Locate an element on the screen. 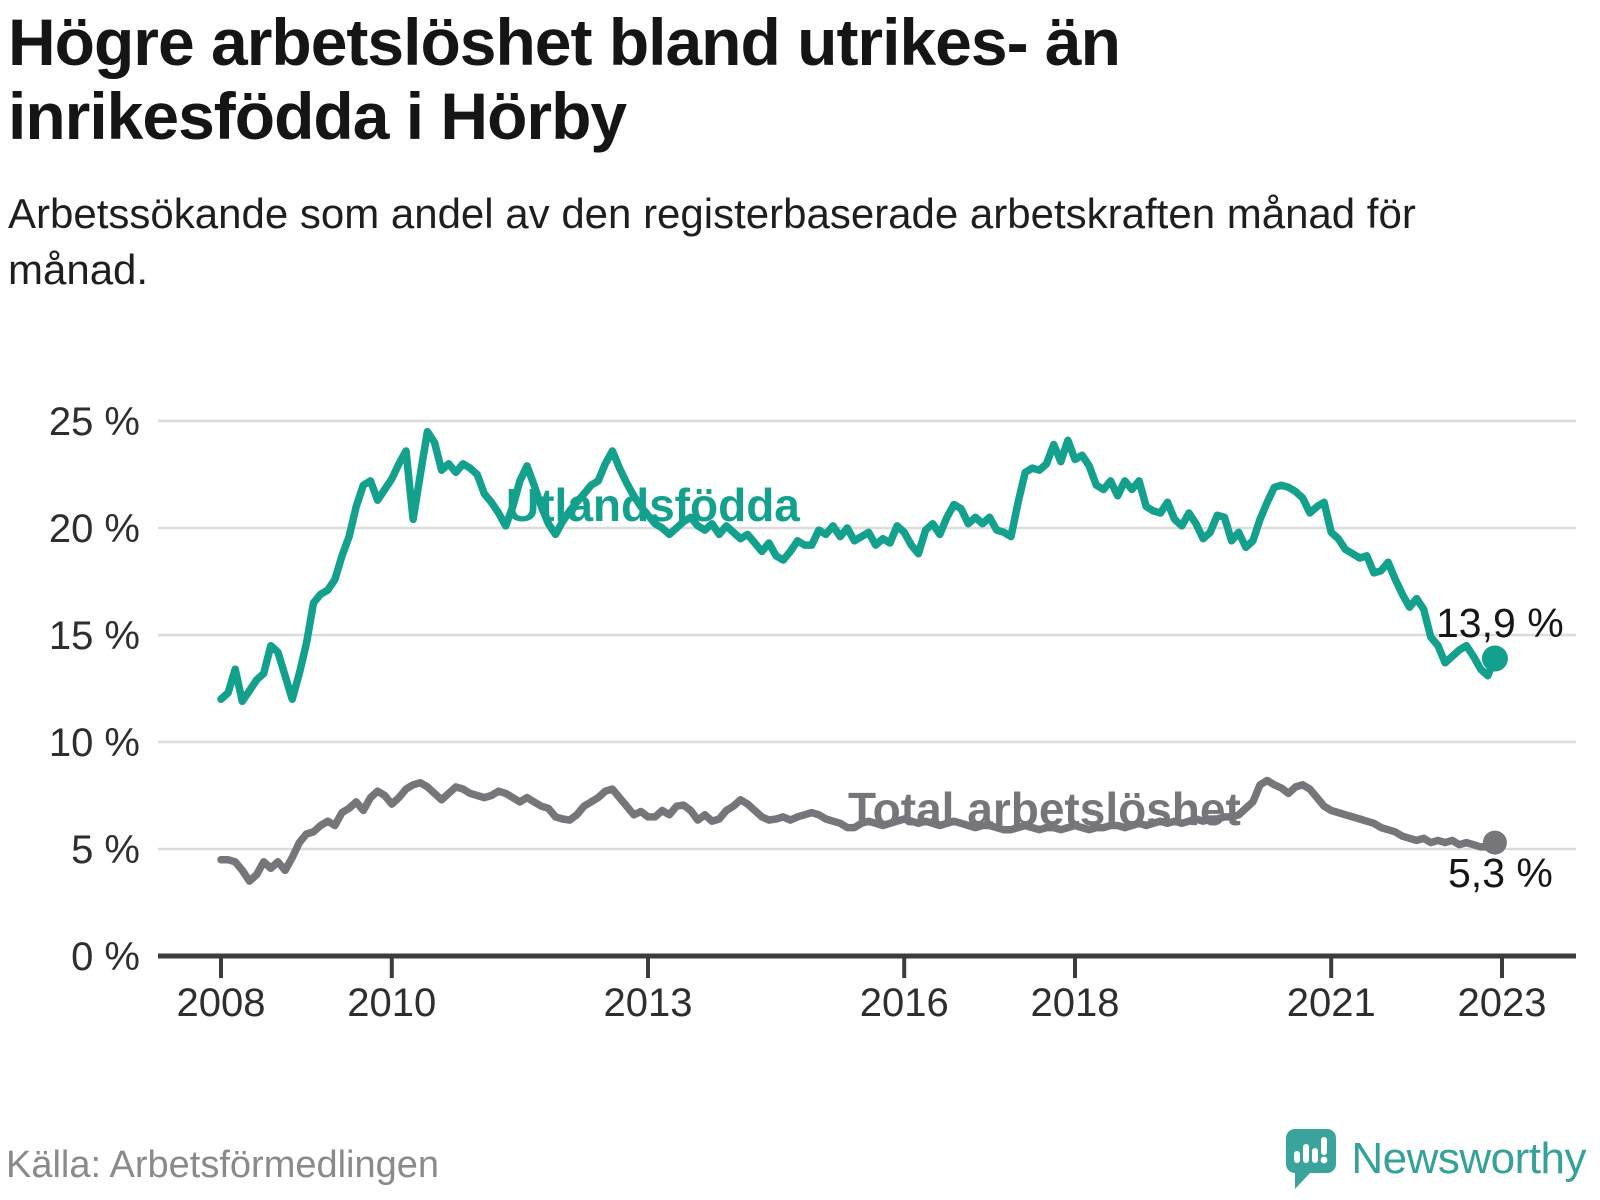  x-tick-label: 2021 is located at coordinates (1331, 1003).